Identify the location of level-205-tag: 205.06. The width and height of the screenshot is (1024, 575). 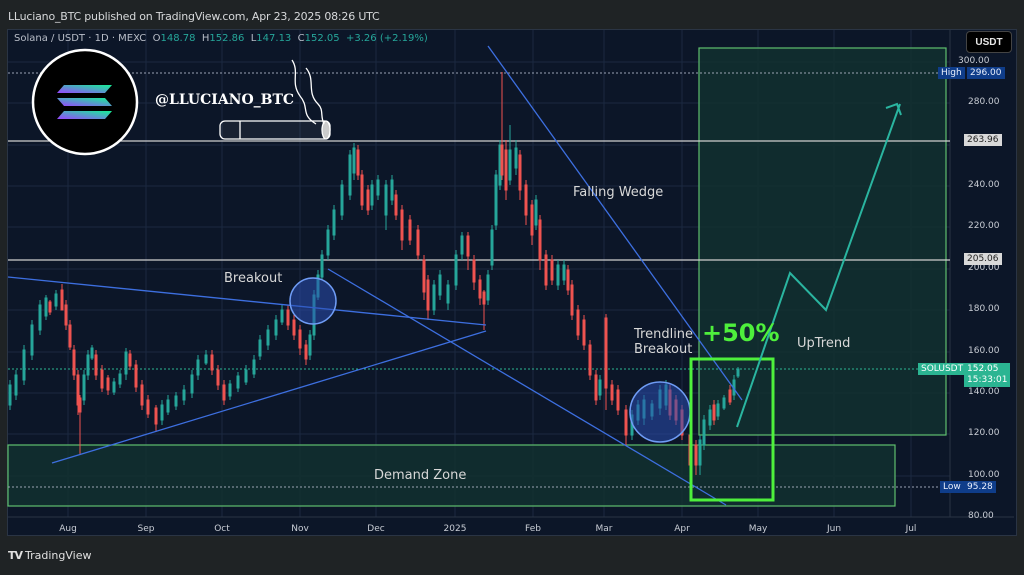
(983, 259).